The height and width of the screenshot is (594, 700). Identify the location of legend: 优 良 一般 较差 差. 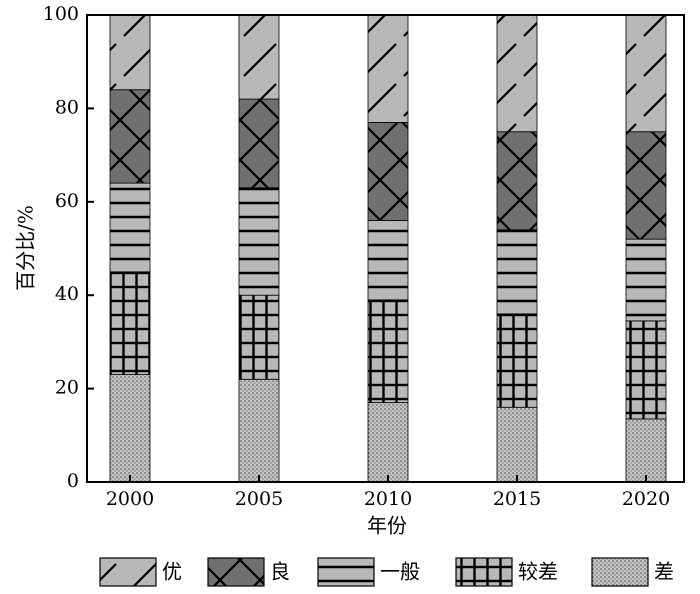
(386, 572).